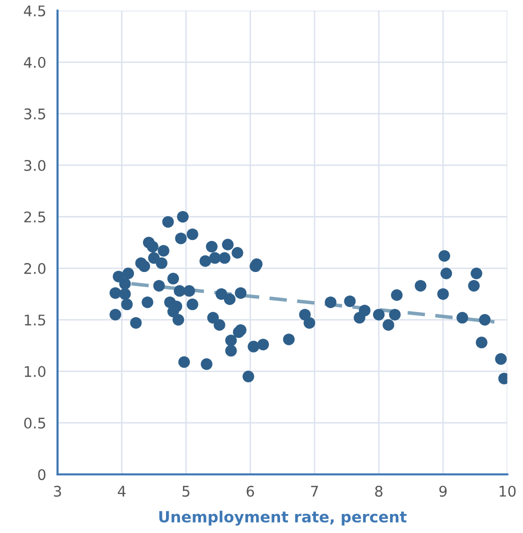 This screenshot has width=523, height=533. Describe the element at coordinates (35, 372) in the screenshot. I see `y-tick-label: 1.0` at that location.